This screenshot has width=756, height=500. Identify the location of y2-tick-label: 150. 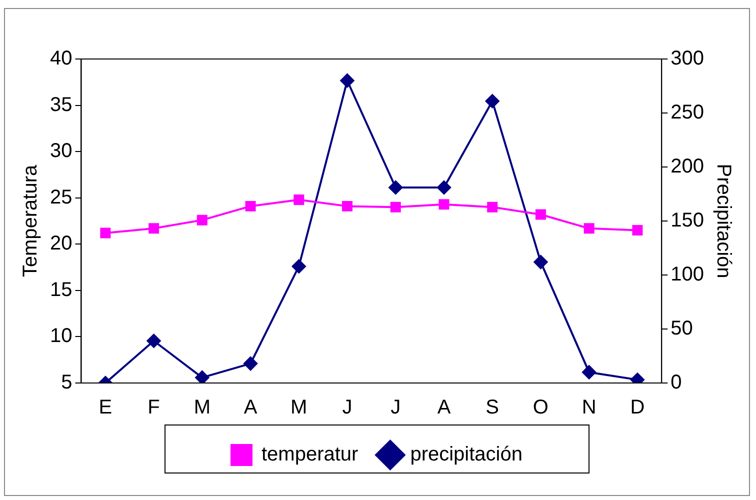
(687, 221).